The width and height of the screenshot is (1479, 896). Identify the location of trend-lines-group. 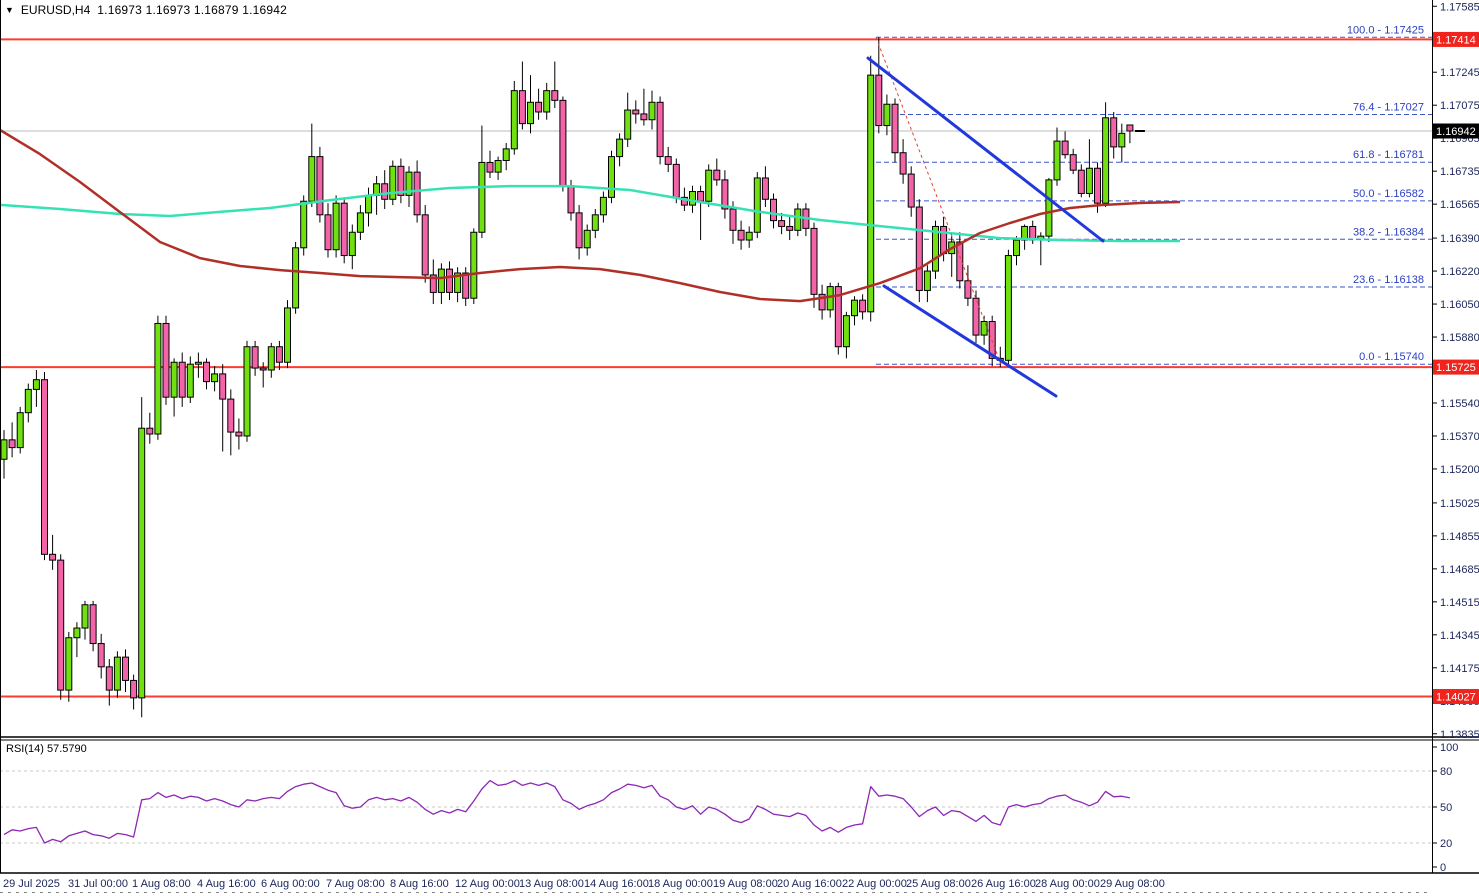
(985, 227).